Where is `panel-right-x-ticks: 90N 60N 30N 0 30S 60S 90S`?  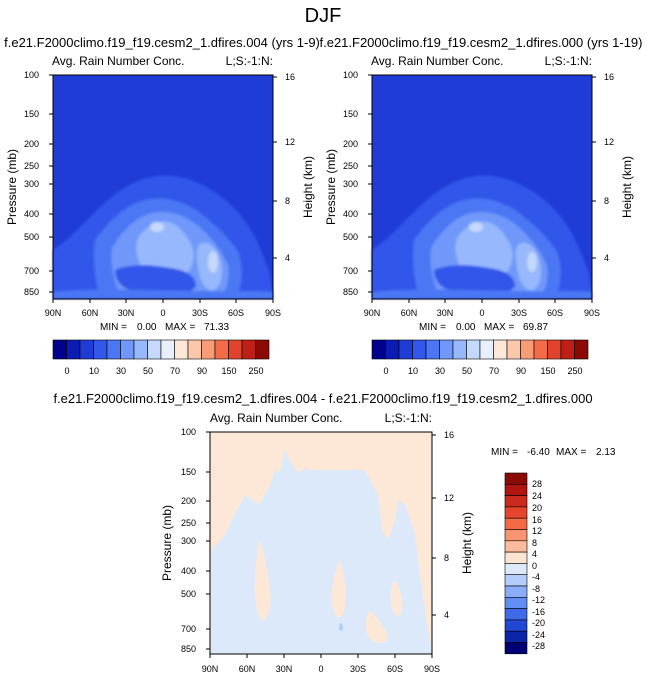
panel-right-x-ticks: 90N 60N 30N 0 30S 60S 90S is located at coordinates (482, 308).